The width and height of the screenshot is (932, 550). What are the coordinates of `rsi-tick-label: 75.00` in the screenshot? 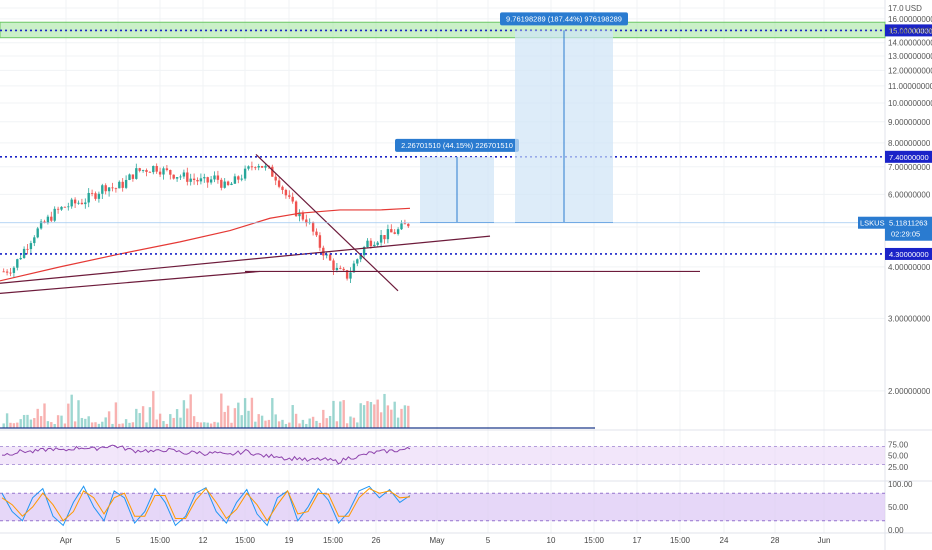 It's located at (898, 444).